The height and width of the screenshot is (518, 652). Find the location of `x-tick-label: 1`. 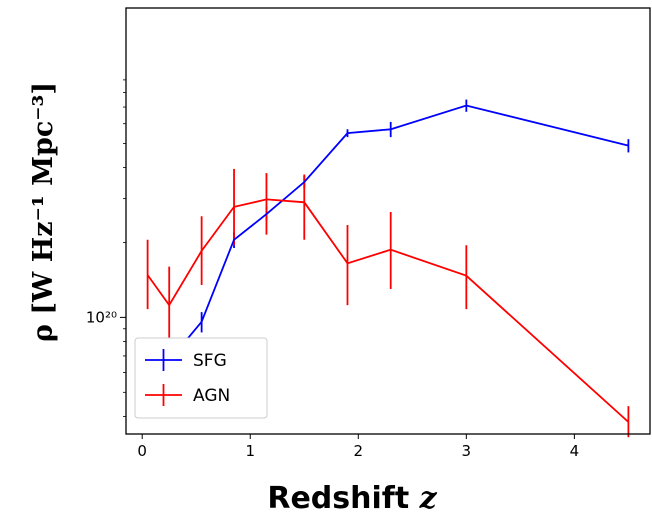

x-tick-label: 1 is located at coordinates (250, 451).